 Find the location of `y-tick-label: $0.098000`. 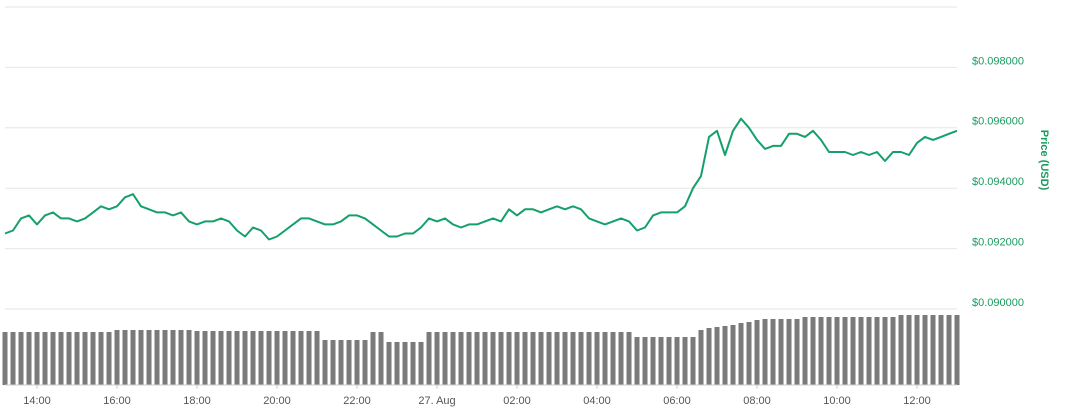

y-tick-label: $0.098000 is located at coordinates (998, 61).